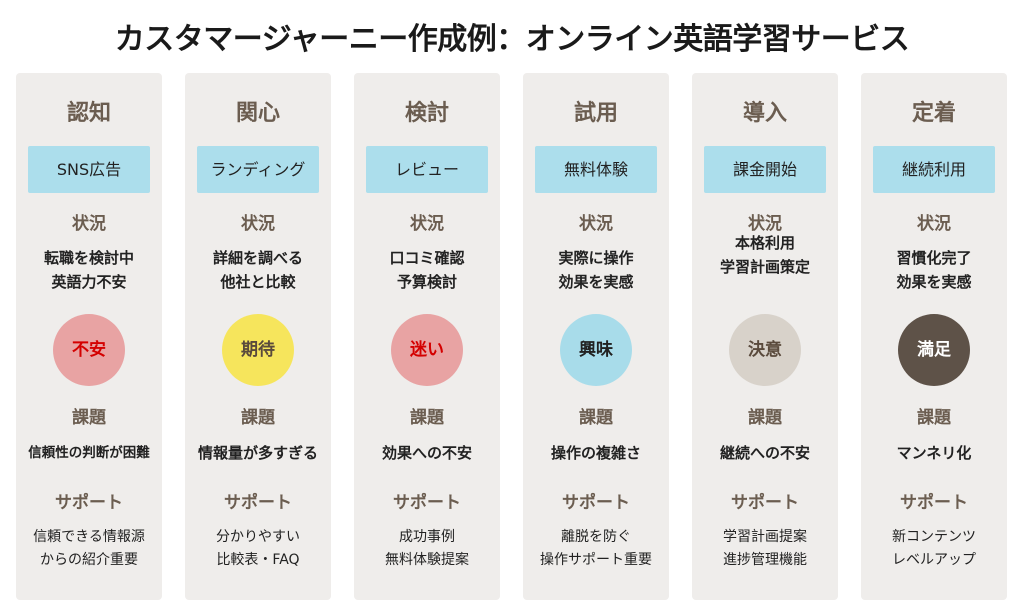 This screenshot has width=1024, height=616. What do you see at coordinates (427, 270) in the screenshot?
I see `situation-text: 口コミ確認 予算検討` at bounding box center [427, 270].